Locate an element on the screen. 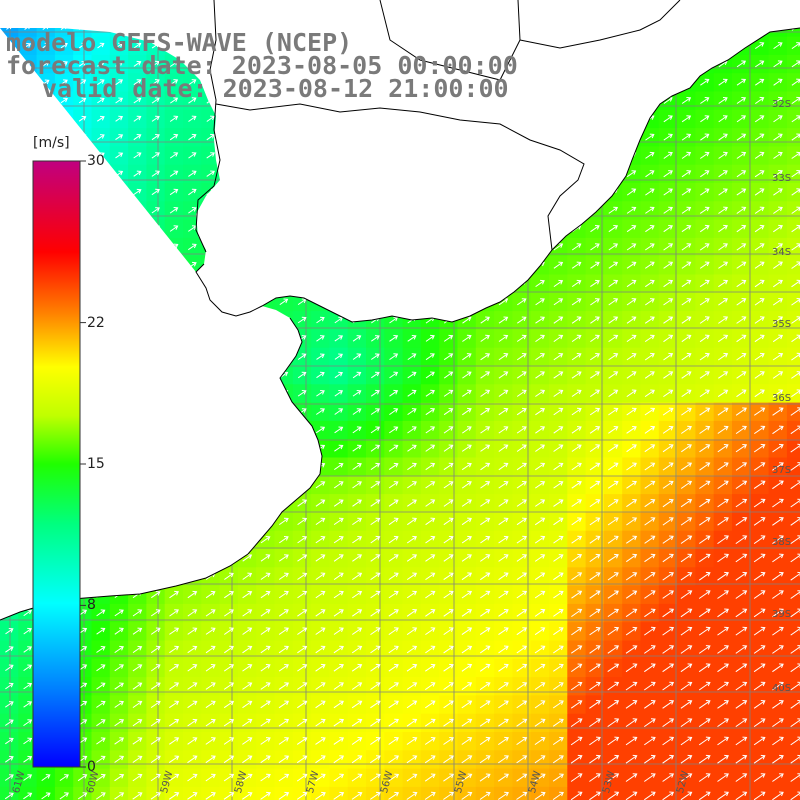  latitude-label: 40S is located at coordinates (782, 688).